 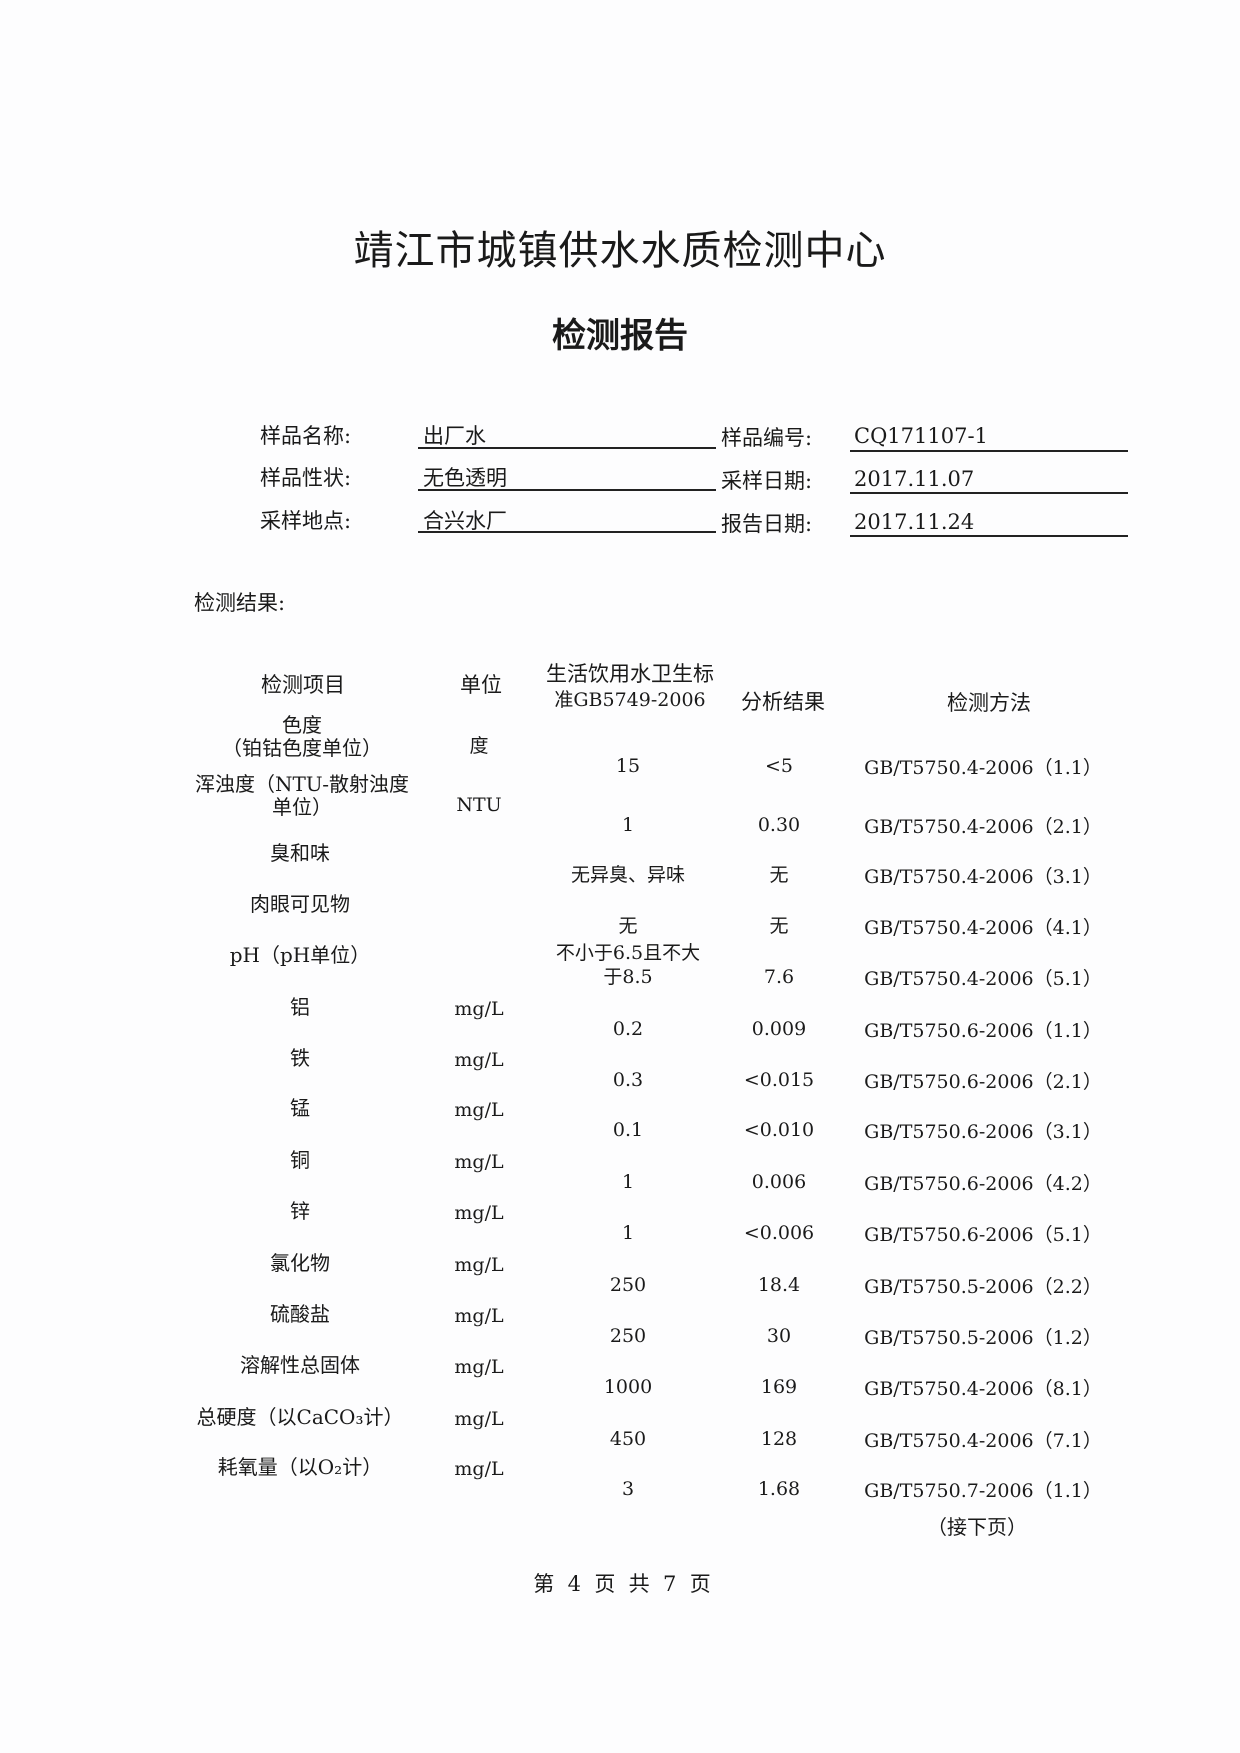 I want to click on row-result: 0.006, so click(x=779, y=1182).